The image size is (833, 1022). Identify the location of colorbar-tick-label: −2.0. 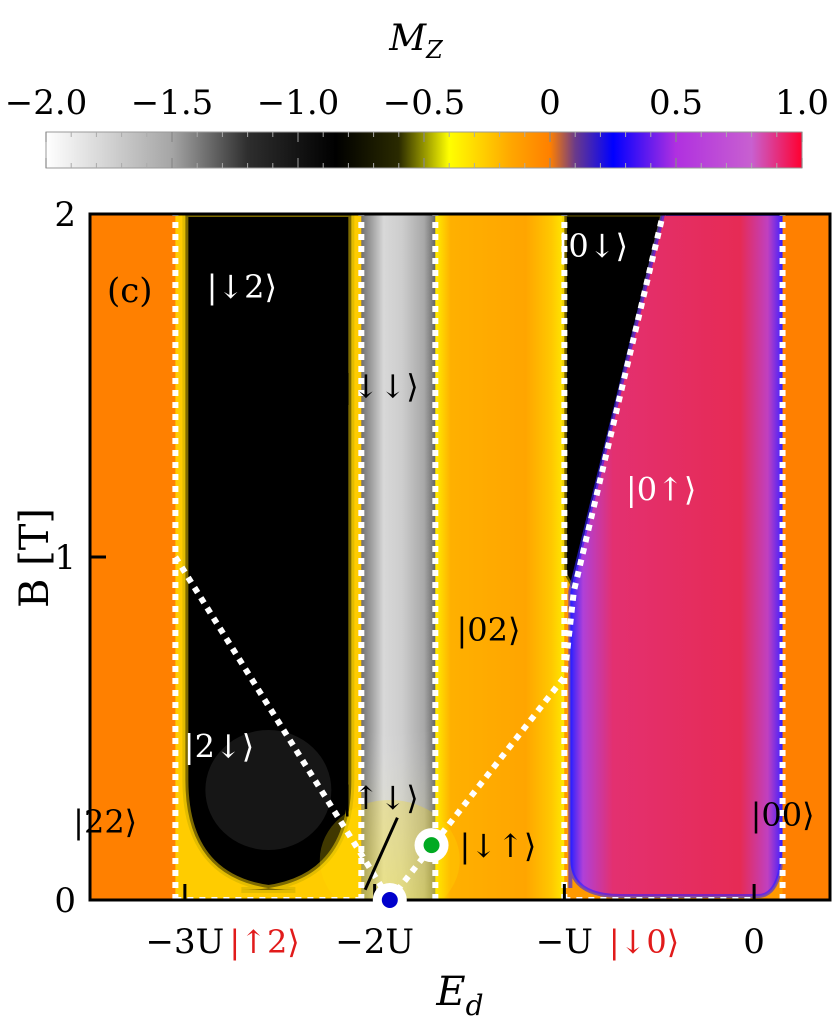
(46, 103).